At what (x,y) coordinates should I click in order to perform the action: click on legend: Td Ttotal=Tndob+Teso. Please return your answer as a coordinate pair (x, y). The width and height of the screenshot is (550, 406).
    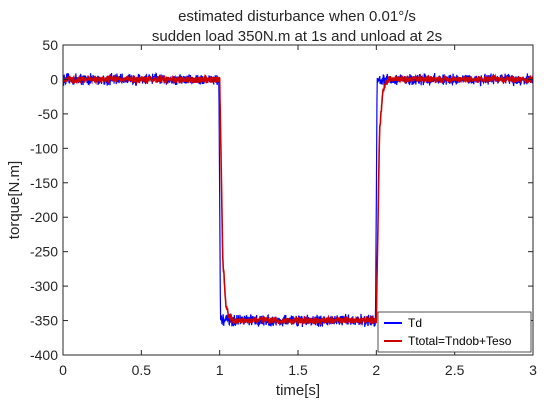
    Looking at the image, I should click on (454, 332).